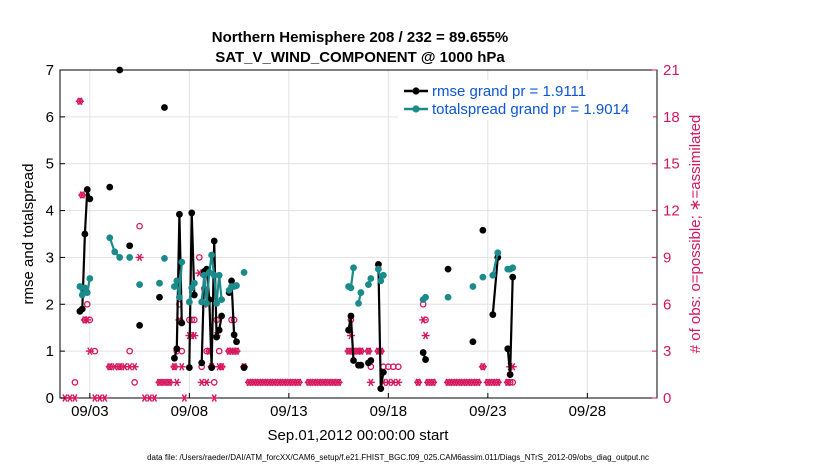 This screenshot has width=830, height=470. I want to click on y-tick-label-right: 3, so click(667, 351).